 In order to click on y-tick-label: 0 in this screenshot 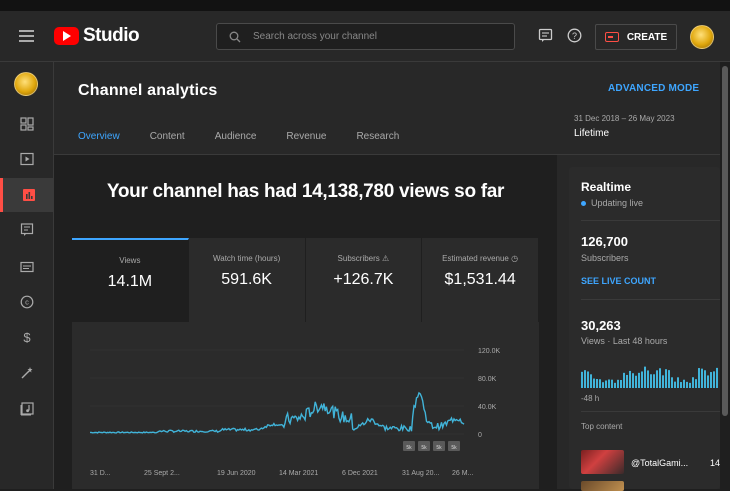, I will do `click(480, 435)`.